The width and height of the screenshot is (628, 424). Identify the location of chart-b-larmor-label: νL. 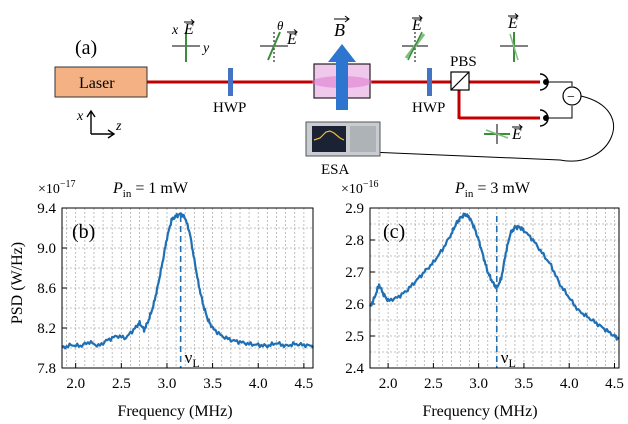
(192, 359).